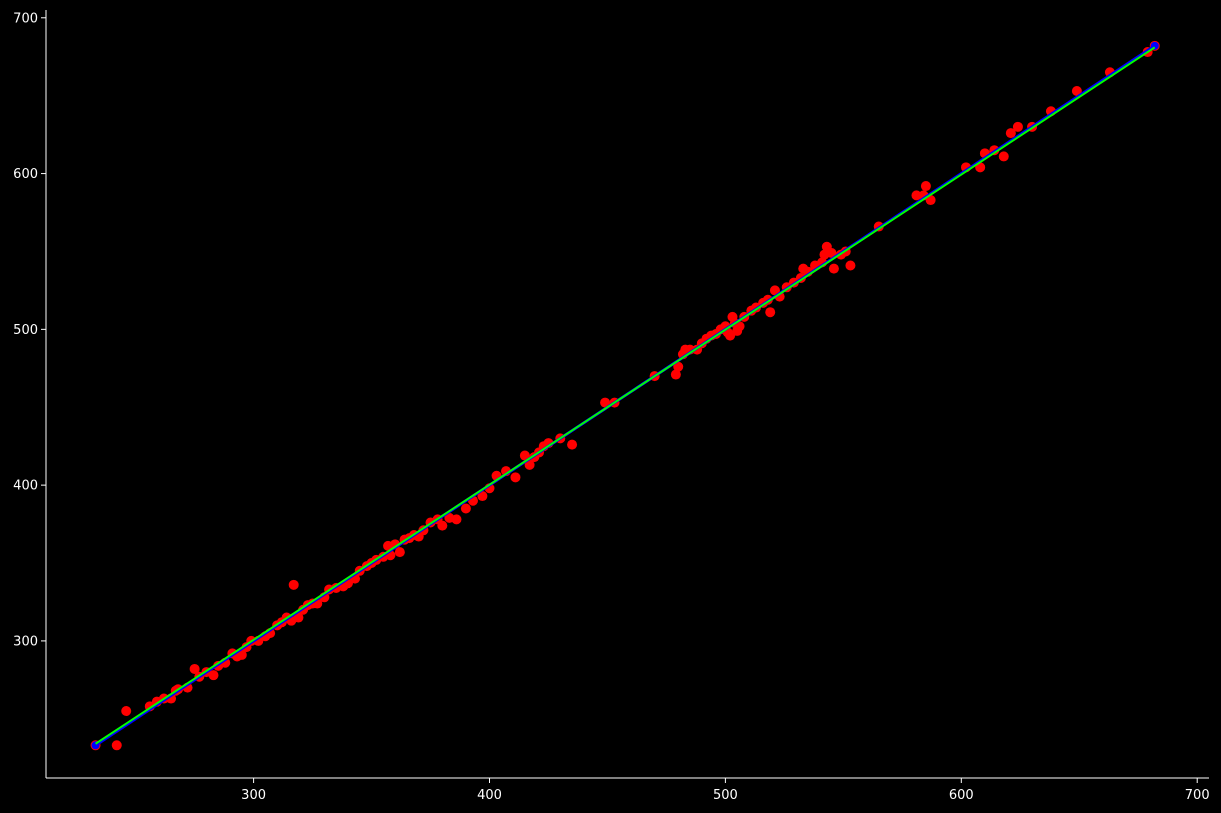  What do you see at coordinates (961, 795) in the screenshot?
I see `x-tick-label: 600` at bounding box center [961, 795].